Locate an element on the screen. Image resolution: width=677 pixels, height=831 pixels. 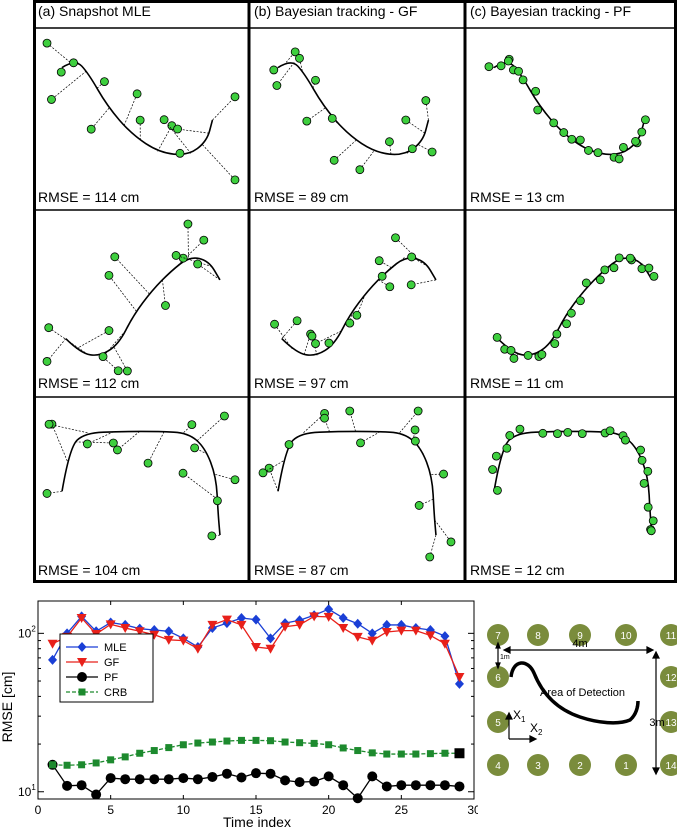
sensor-label-10: 10 is located at coordinates (626, 636).